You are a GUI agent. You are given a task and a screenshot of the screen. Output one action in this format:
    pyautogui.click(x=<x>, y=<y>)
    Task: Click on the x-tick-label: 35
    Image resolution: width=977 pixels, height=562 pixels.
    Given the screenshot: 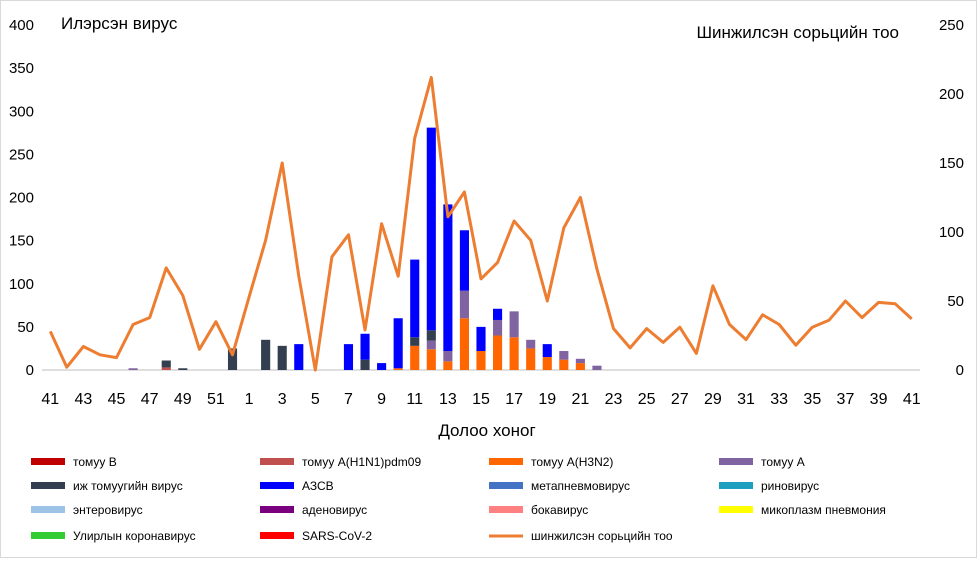 What is the action you would take?
    pyautogui.click(x=812, y=399)
    